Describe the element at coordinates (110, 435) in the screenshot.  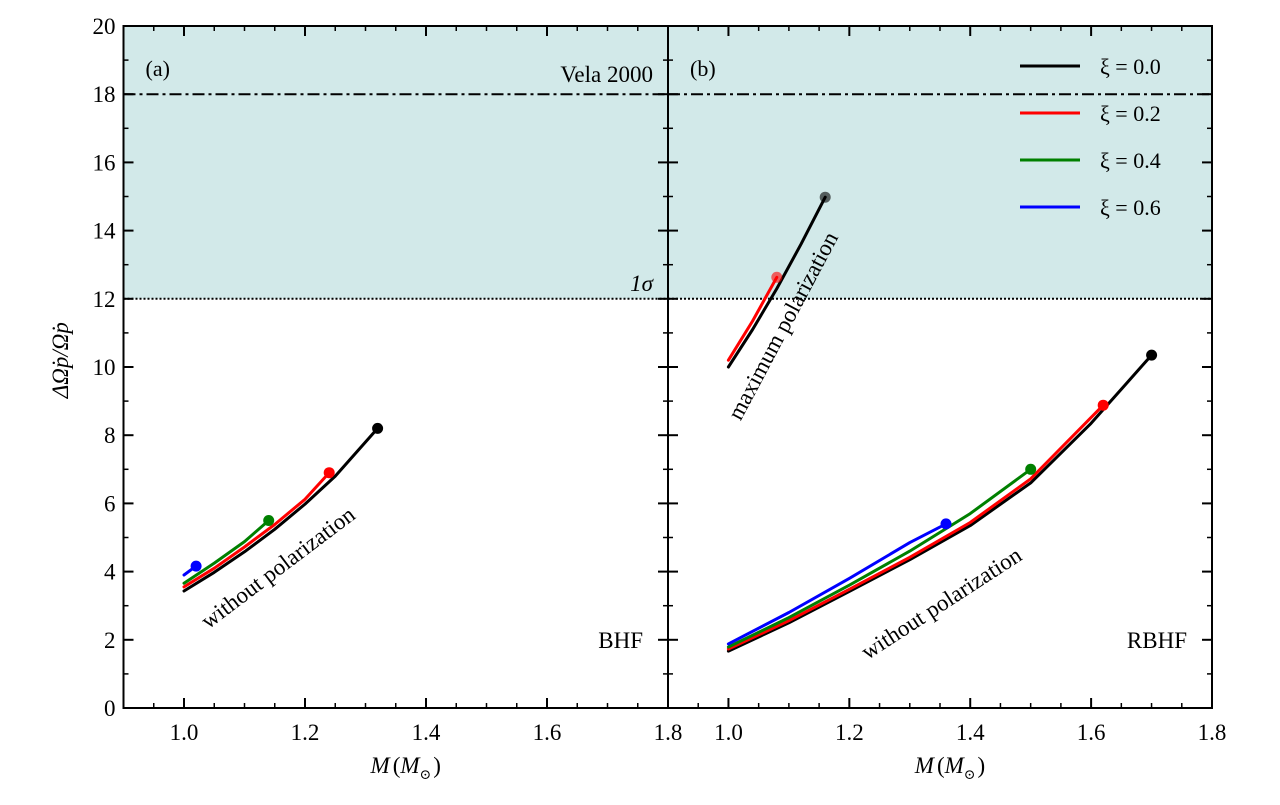
I see `y-tick-label: 8` at that location.